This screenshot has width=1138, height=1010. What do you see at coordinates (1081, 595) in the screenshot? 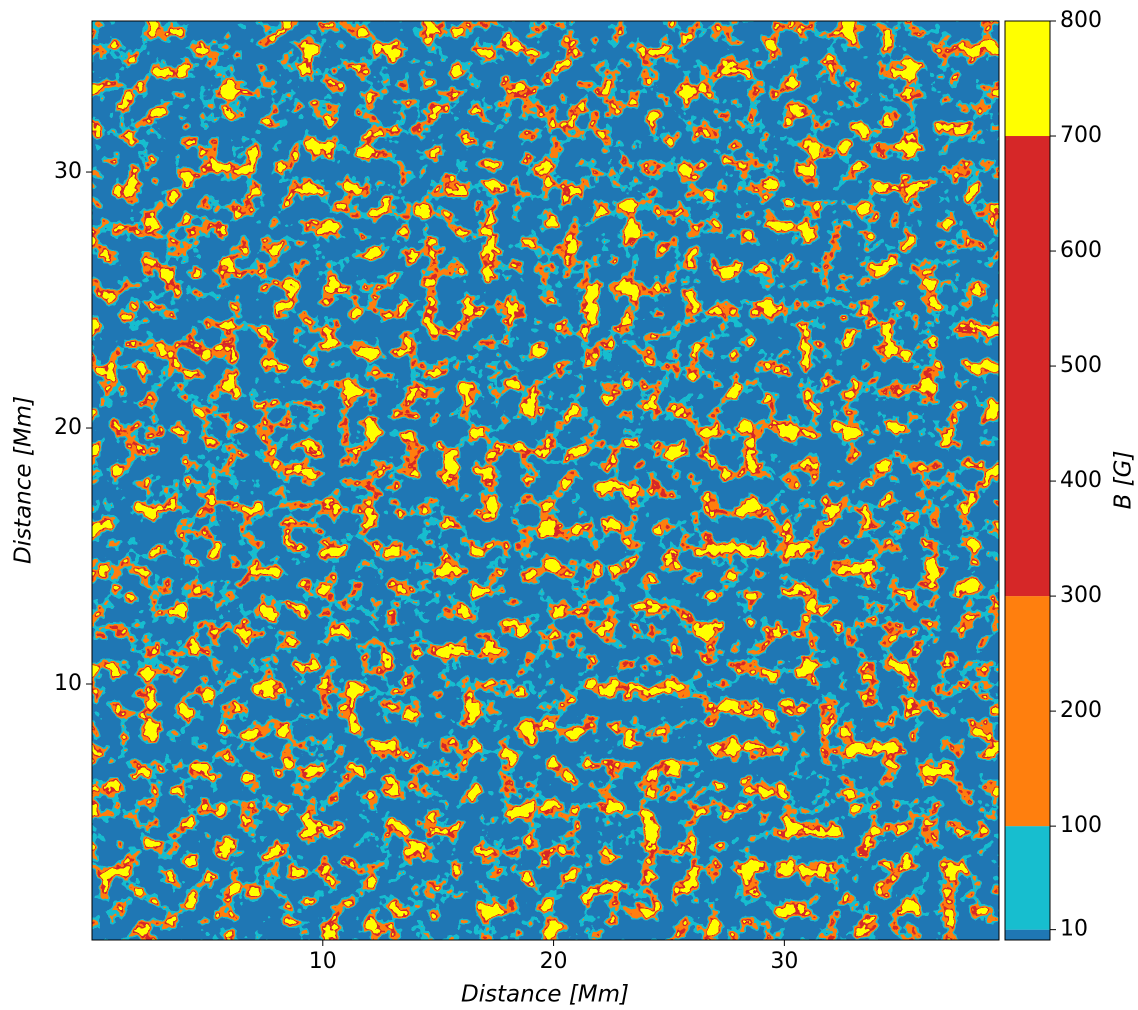
I see `colorbar-tick-label: 300` at bounding box center [1081, 595].